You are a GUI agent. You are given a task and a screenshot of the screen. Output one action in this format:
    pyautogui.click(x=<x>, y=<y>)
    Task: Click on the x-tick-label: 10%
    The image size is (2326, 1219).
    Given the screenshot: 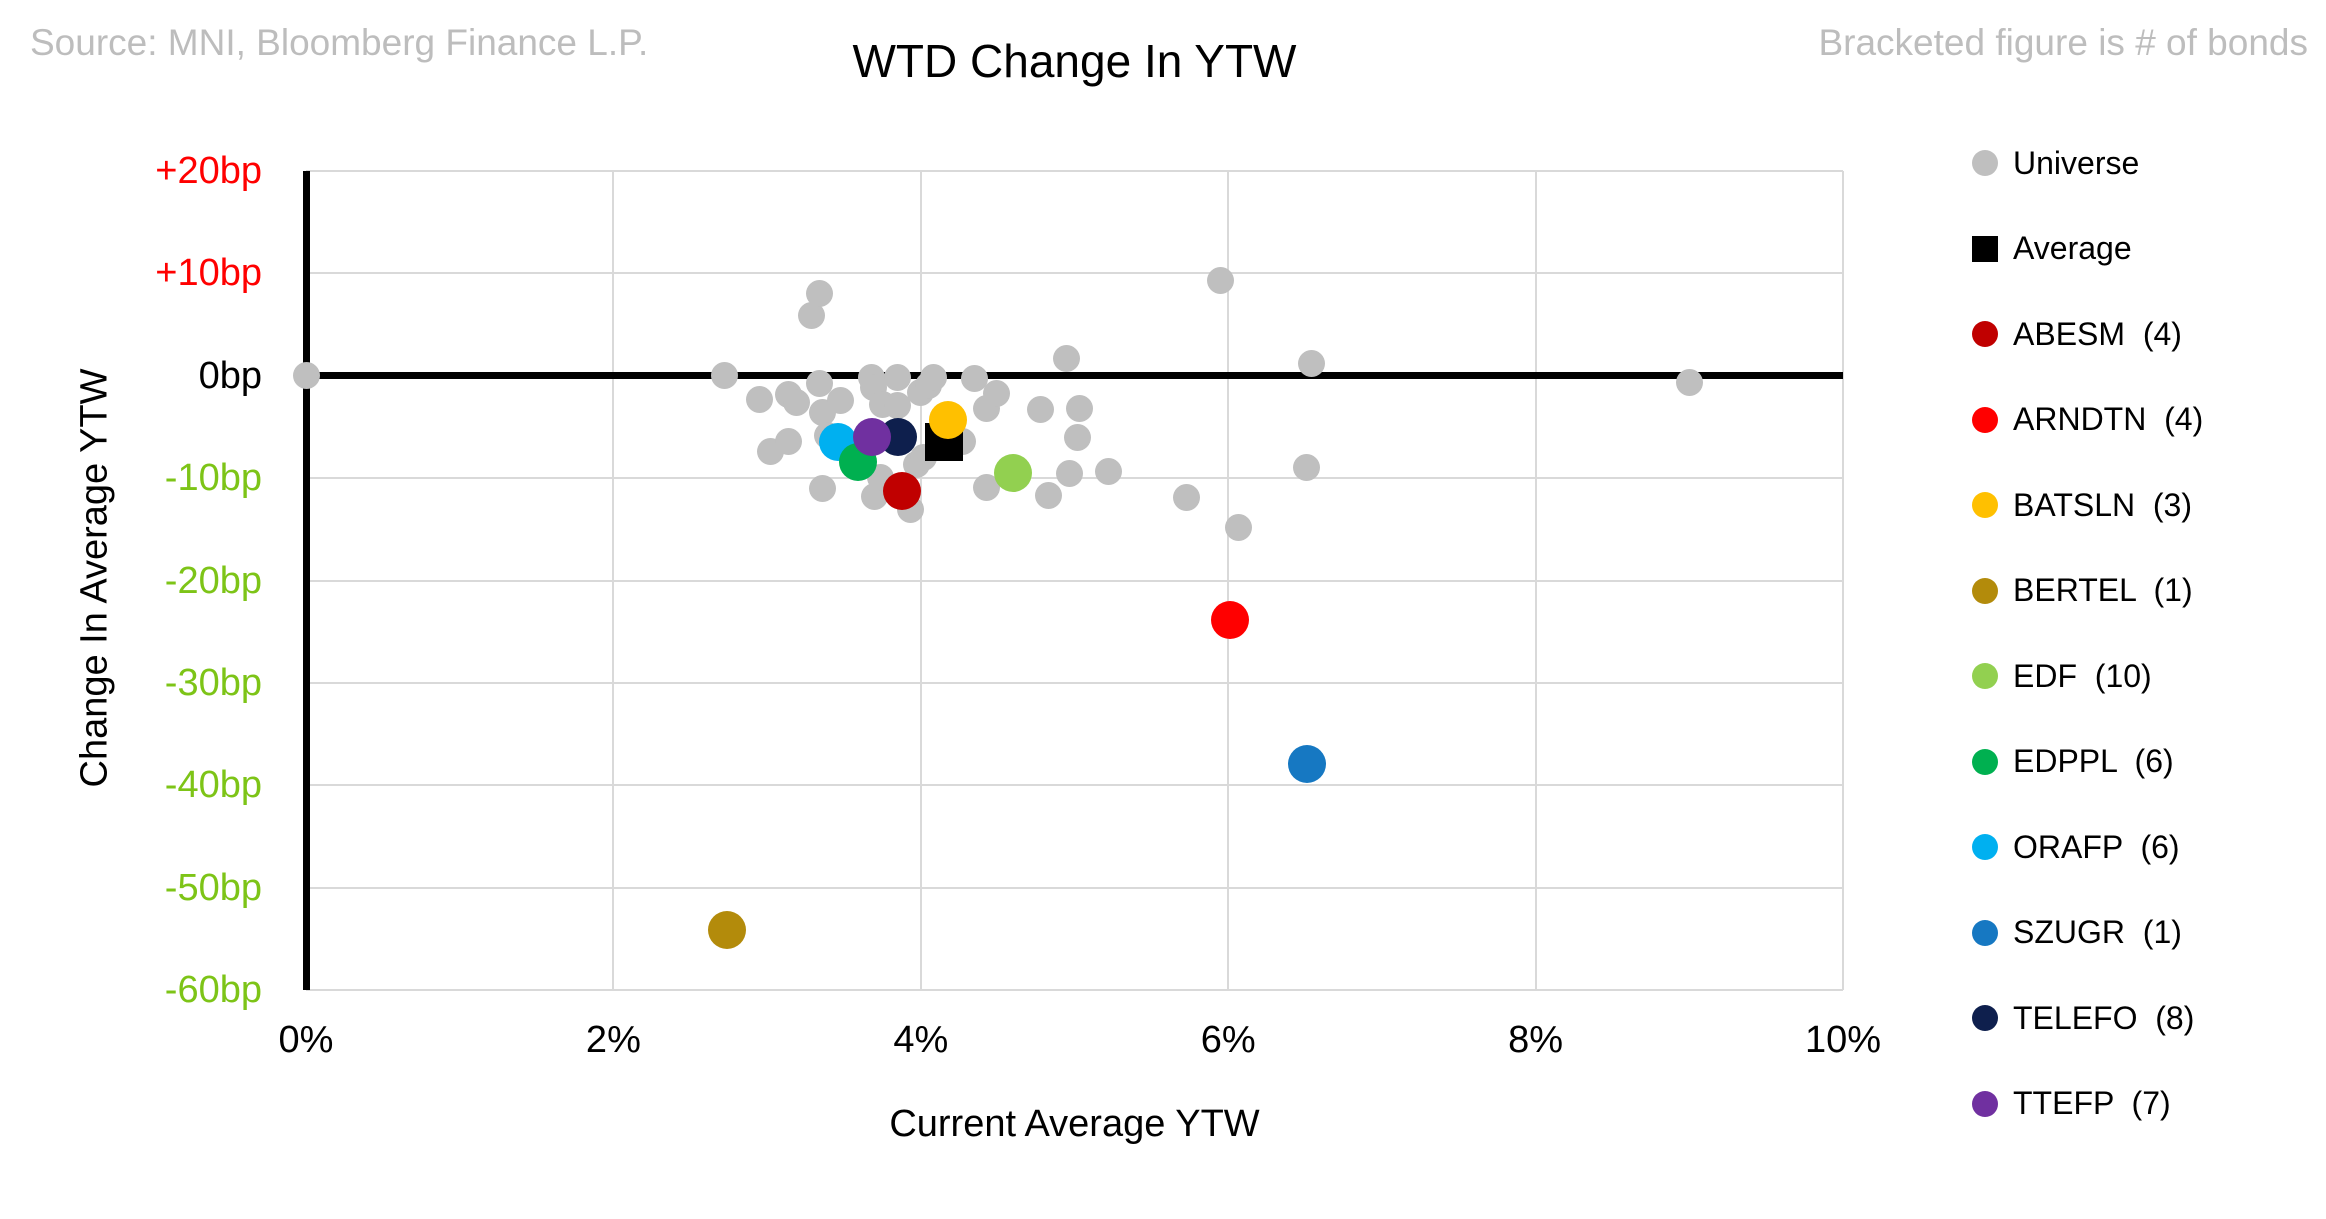 What is the action you would take?
    pyautogui.click(x=1843, y=1040)
    